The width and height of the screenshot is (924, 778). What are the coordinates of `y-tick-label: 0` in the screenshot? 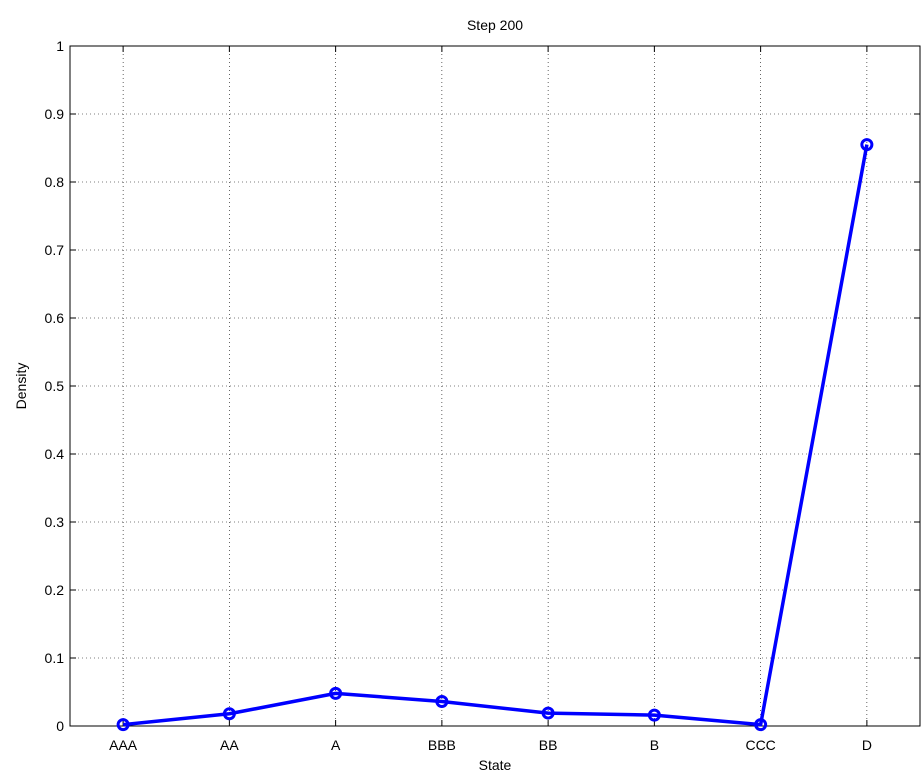 It's located at (60, 726).